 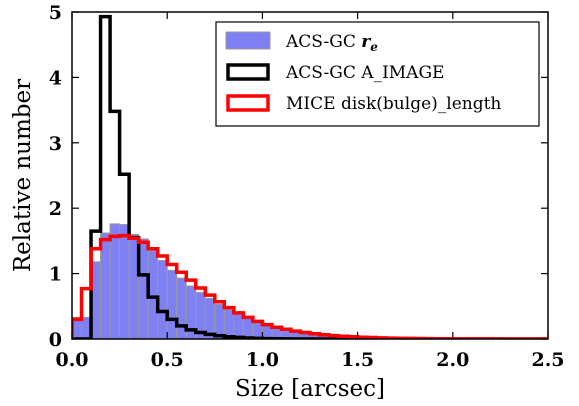 I want to click on y-tick-label: 5, so click(x=55, y=13).